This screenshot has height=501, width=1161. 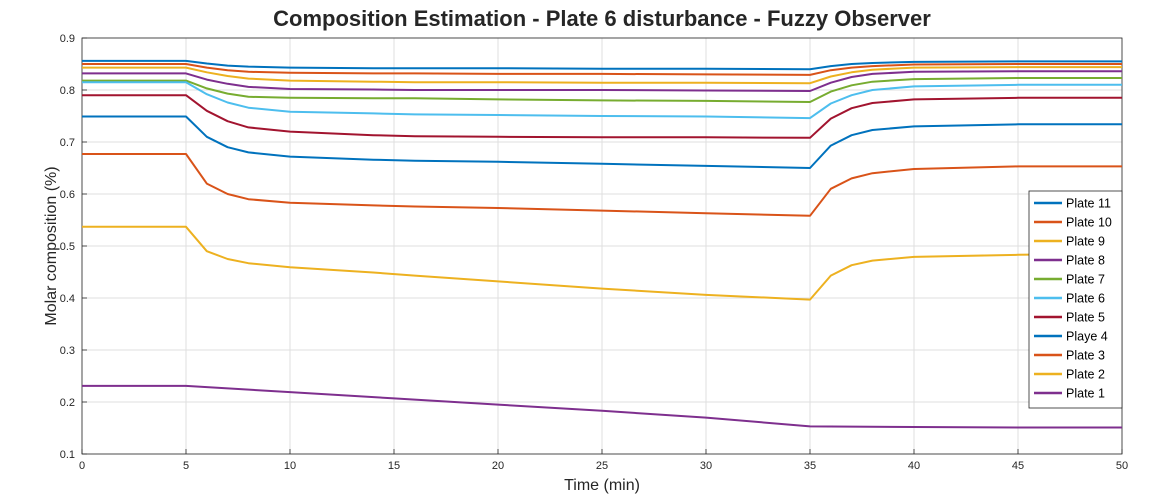 What do you see at coordinates (602, 485) in the screenshot?
I see `x-axis-label: Time (min)` at bounding box center [602, 485].